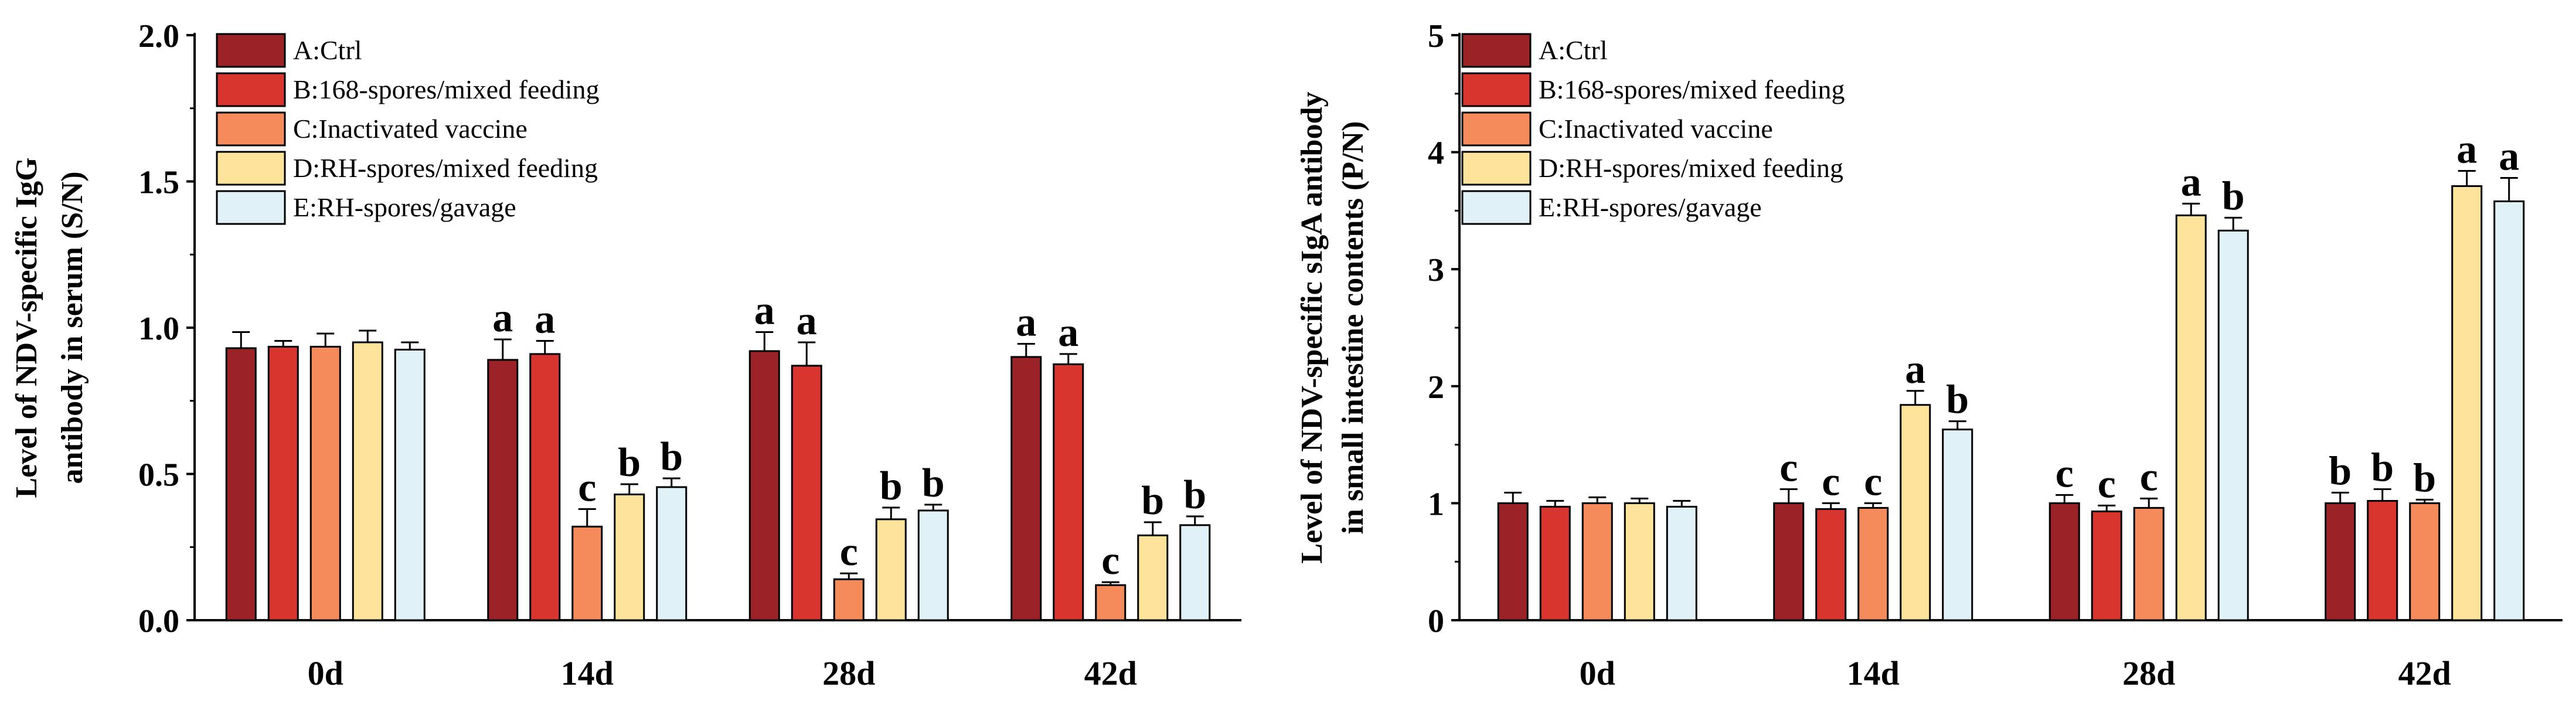 The width and height of the screenshot is (2576, 714). What do you see at coordinates (1312, 327) in the screenshot?
I see `y-axis-label: Level of NDV-specific sIgA antibody` at bounding box center [1312, 327].